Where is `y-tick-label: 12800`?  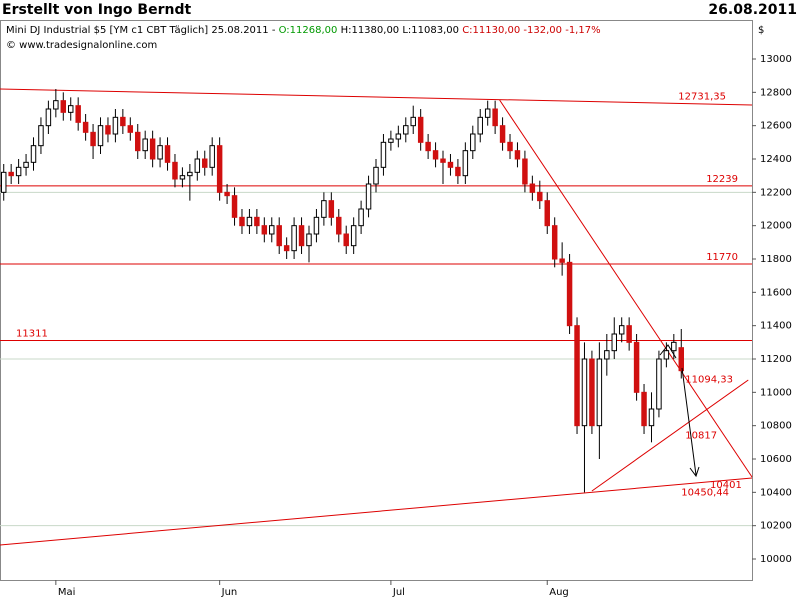
y-tick-label: 12800 is located at coordinates (776, 92).